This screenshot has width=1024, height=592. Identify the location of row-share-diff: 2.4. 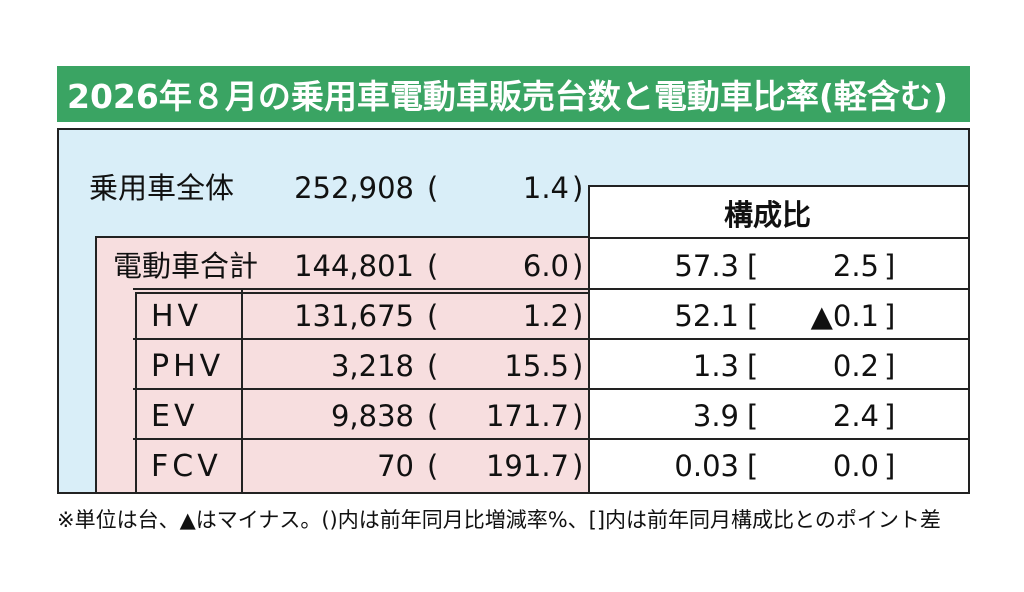
(855, 416).